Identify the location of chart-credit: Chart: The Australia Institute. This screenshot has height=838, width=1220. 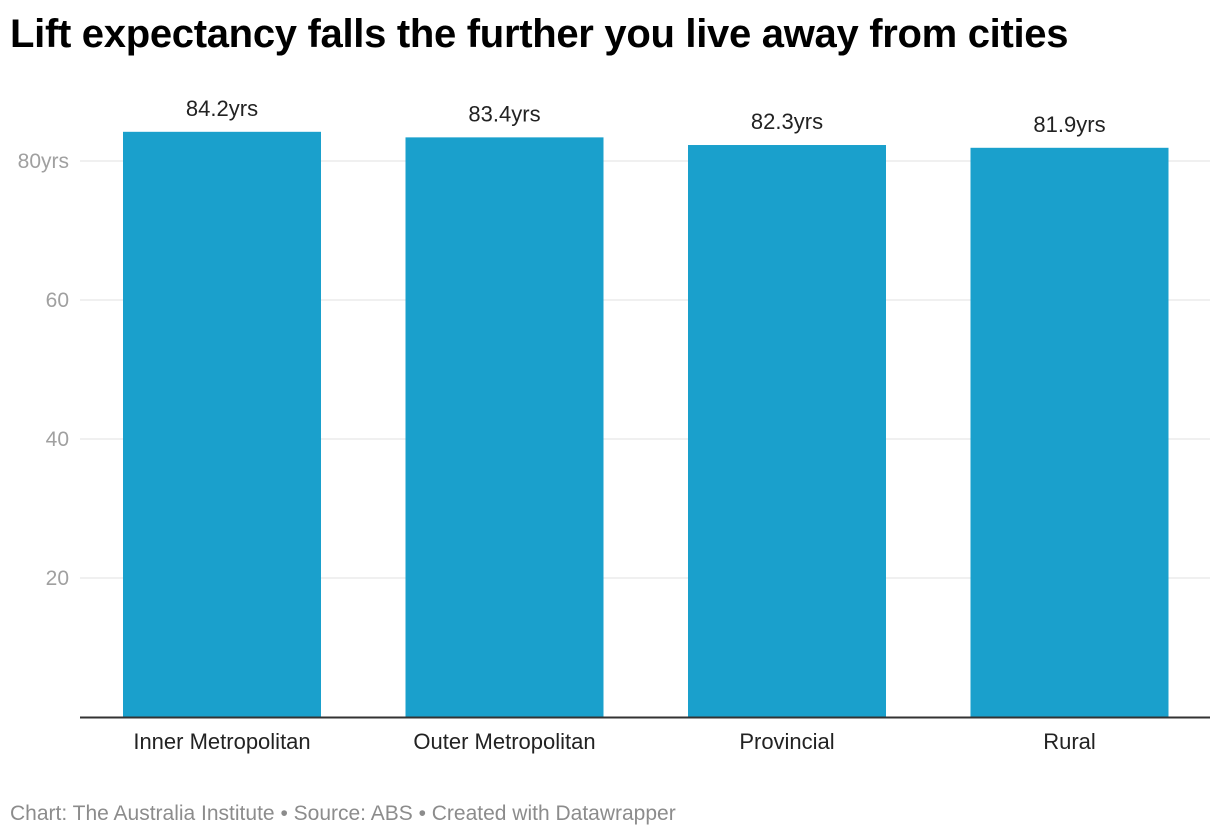
(142, 813).